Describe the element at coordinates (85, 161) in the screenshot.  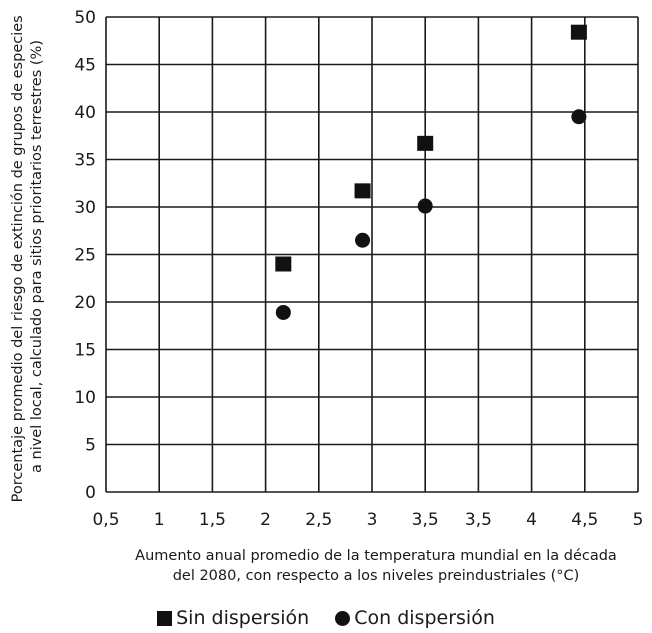
I see `y-tick-label: 35` at that location.